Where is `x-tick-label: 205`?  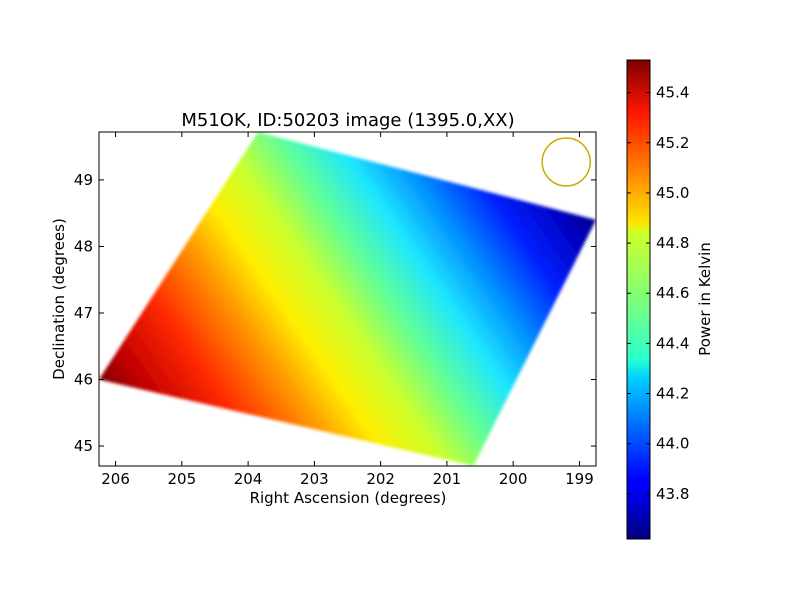
x-tick-label: 205 is located at coordinates (182, 479).